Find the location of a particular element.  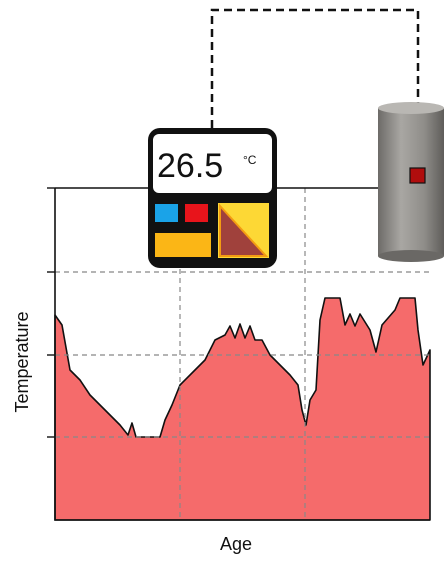

reading: 26.5 is located at coordinates (190, 166).